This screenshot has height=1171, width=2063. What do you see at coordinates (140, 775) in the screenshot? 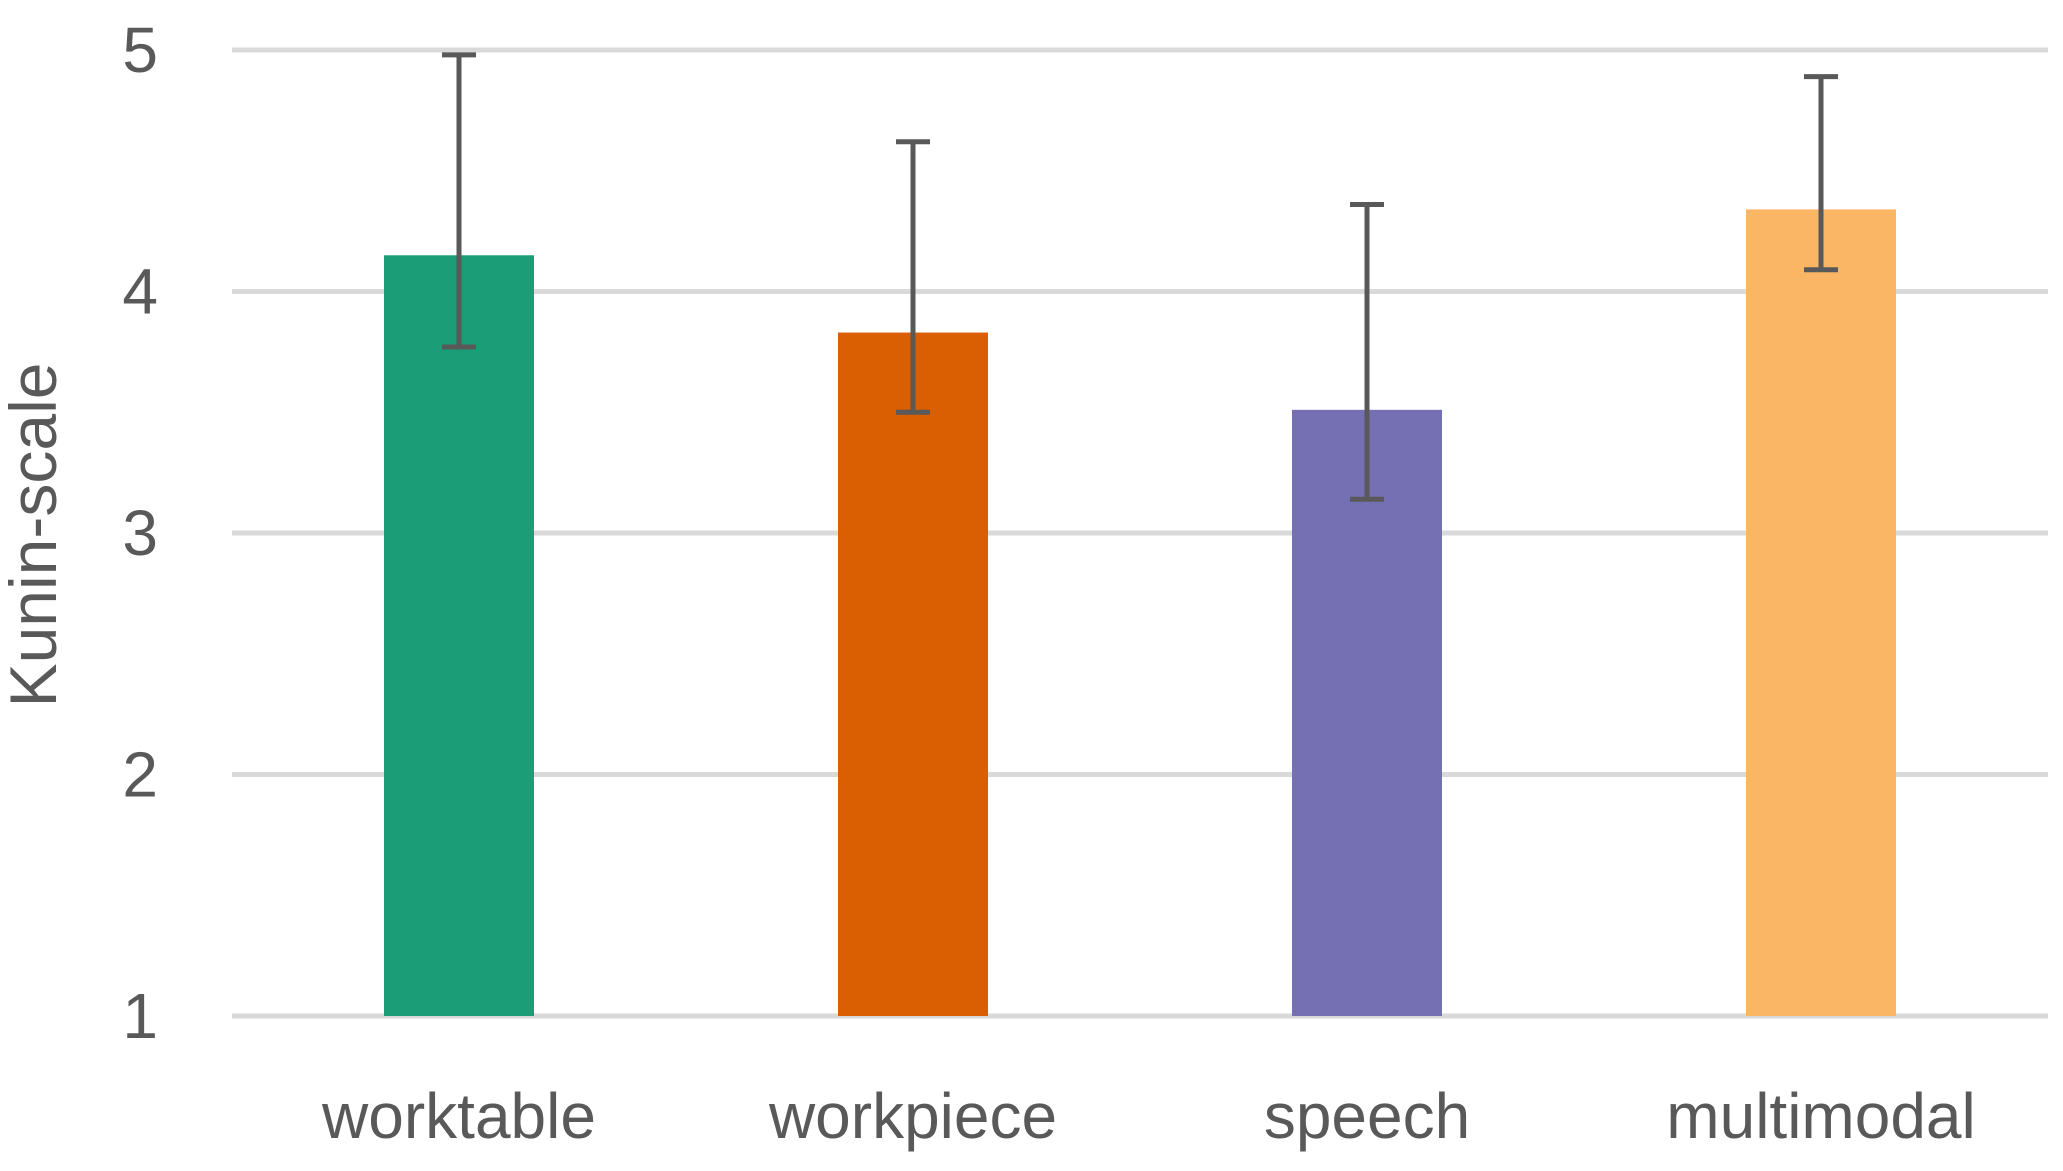
I see `y-tick-label-2: 2` at bounding box center [140, 775].